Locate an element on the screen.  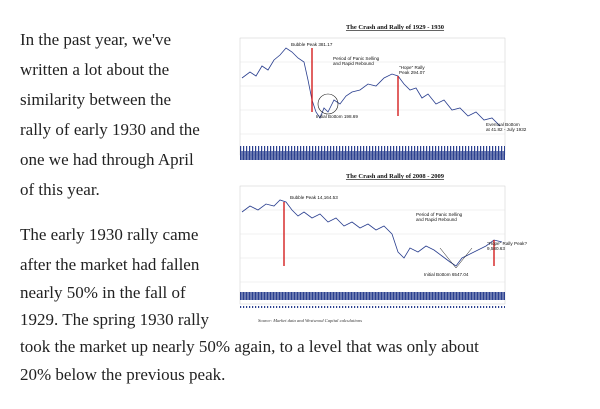
annotation: Eventual Bottom is located at coordinates (503, 124).